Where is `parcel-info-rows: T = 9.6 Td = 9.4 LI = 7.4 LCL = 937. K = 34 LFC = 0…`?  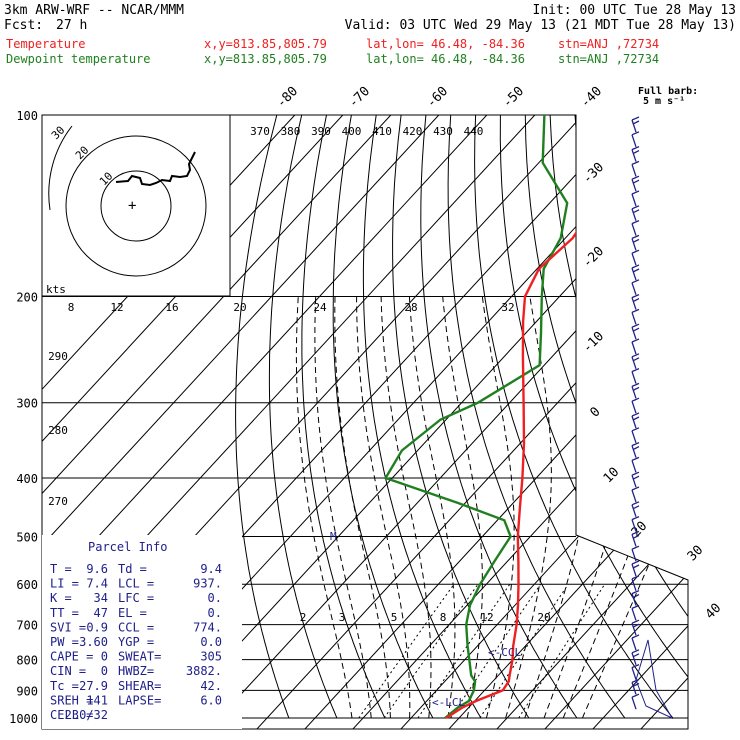 parcel-info-rows: T = 9.6 Td = 9.4 LI = 7.4 LCL = 937. K = 34 LFC = 0… is located at coordinates (136, 642).